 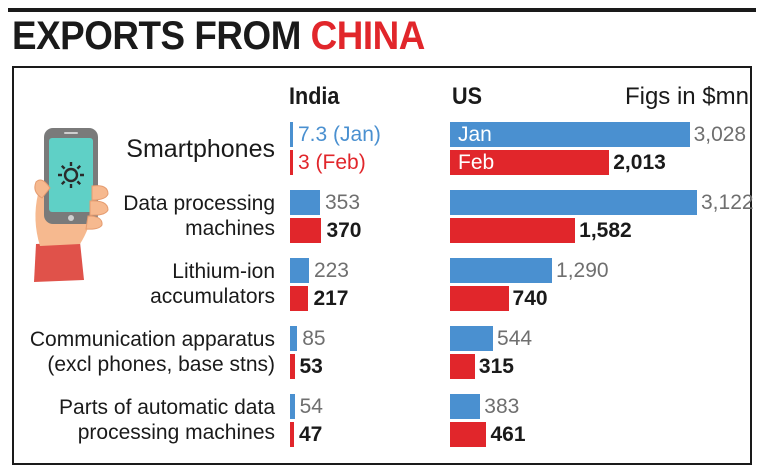 I want to click on us-legend-feb: Feb, so click(x=476, y=162).